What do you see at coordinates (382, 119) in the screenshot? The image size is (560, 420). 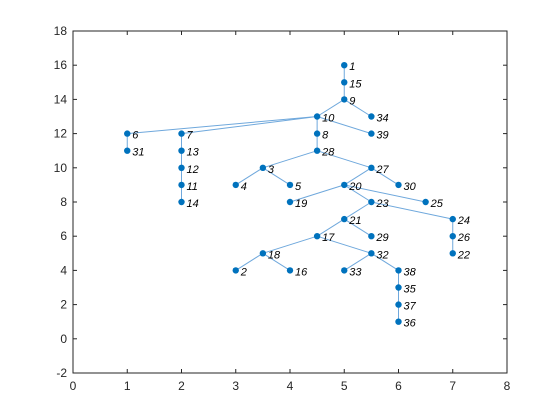 I see `node-label-34: 34` at bounding box center [382, 119].